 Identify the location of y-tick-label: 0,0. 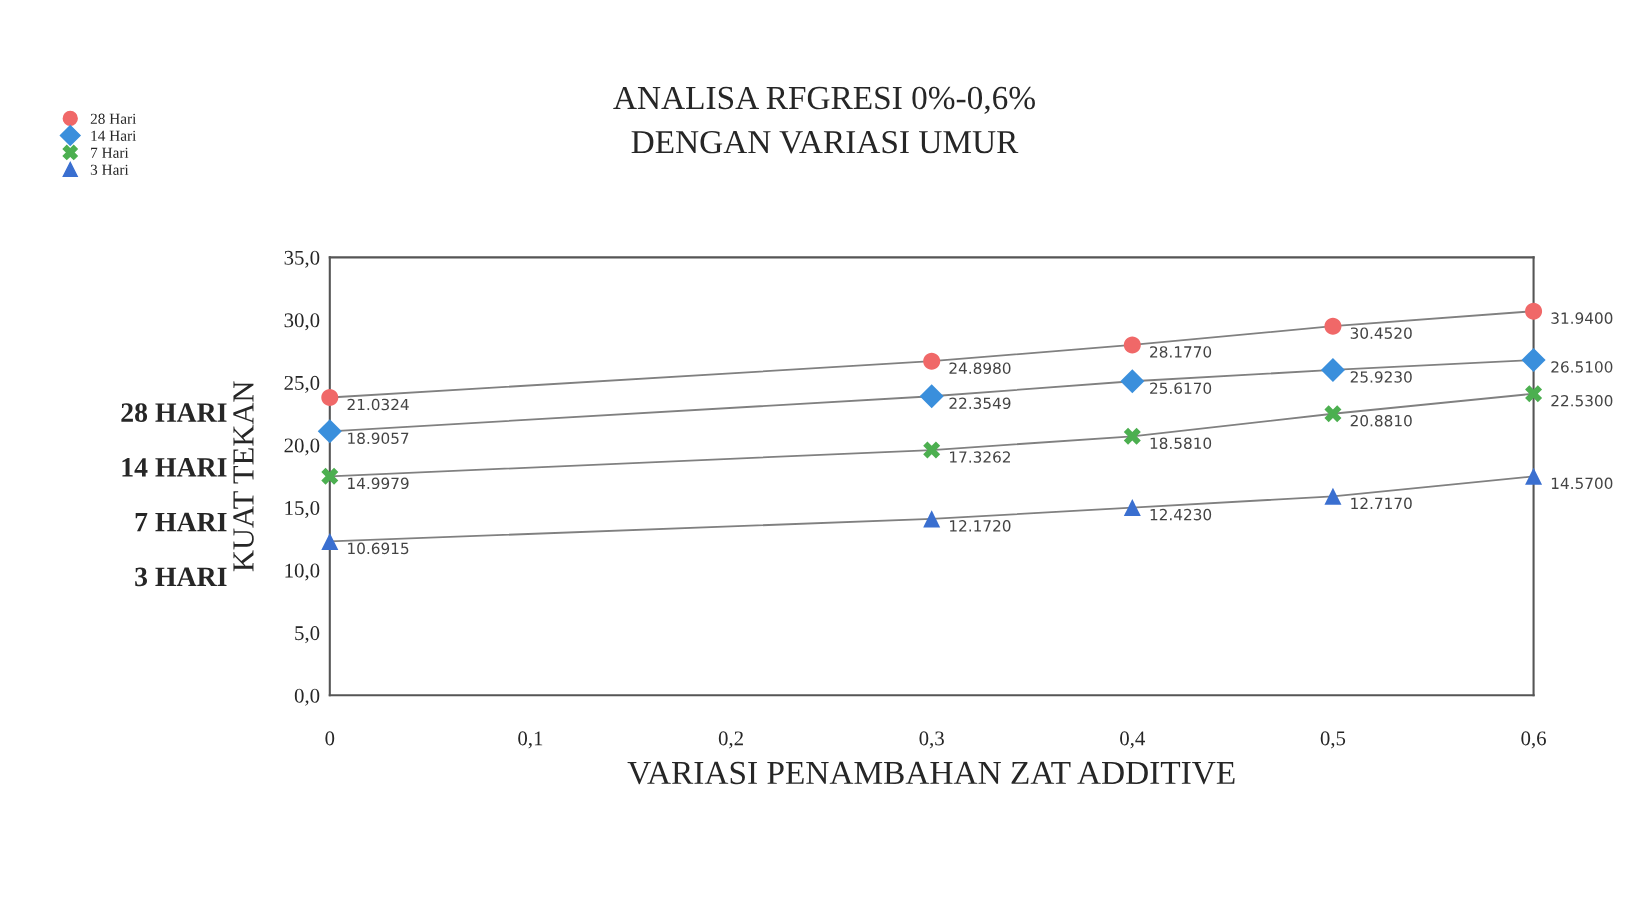
(307, 697).